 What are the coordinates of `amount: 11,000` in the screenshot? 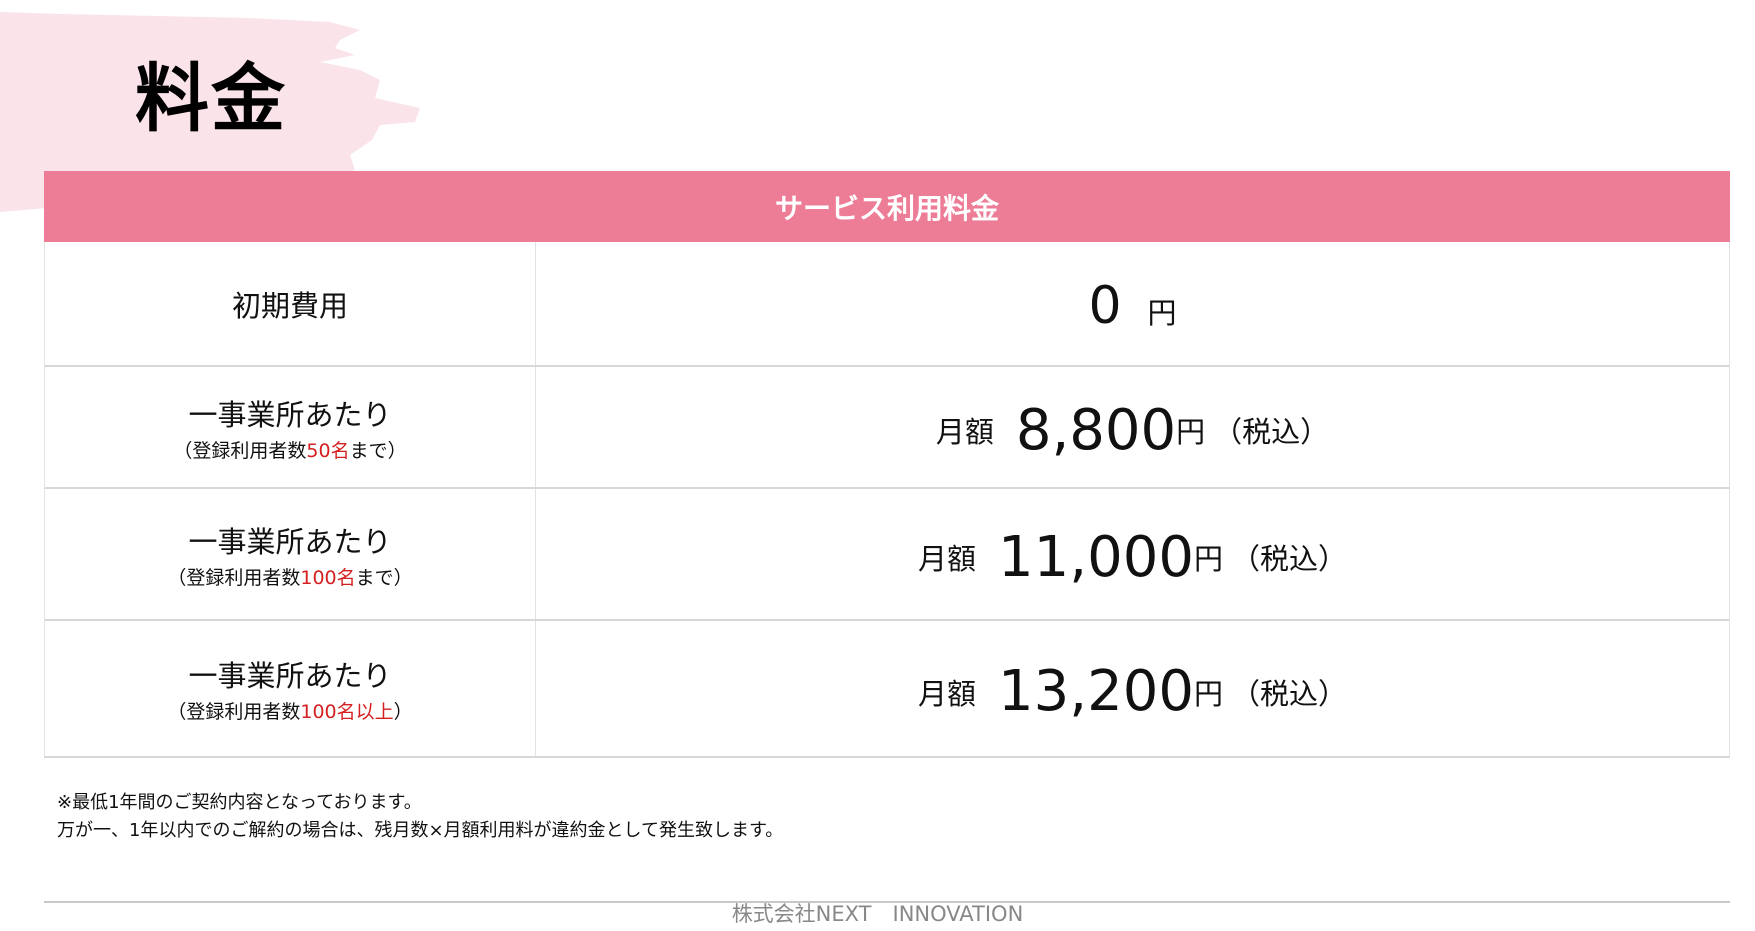 It's located at (1096, 557).